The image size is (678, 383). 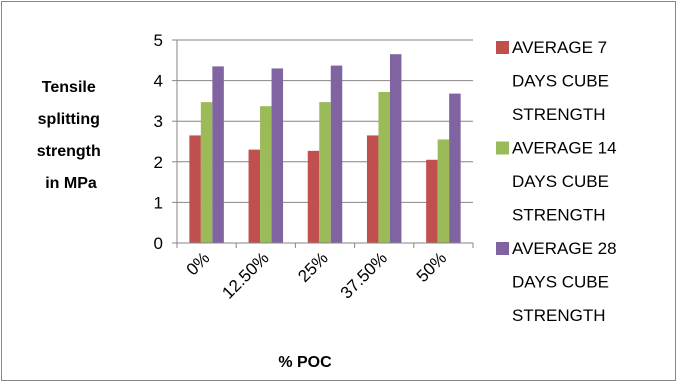 I want to click on x-tick-label: 0%, so click(x=198, y=263).